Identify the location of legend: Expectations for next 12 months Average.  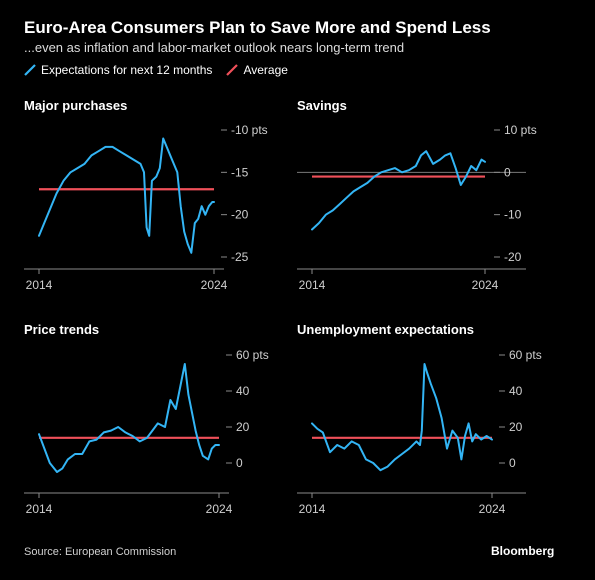
(163, 70).